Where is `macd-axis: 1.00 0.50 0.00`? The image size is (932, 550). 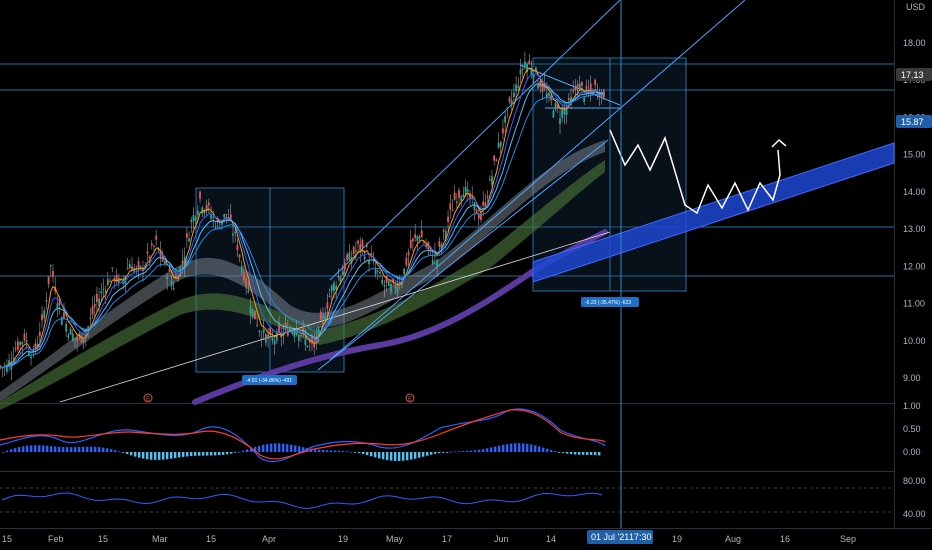
macd-axis: 1.00 0.50 0.00 is located at coordinates (912, 429).